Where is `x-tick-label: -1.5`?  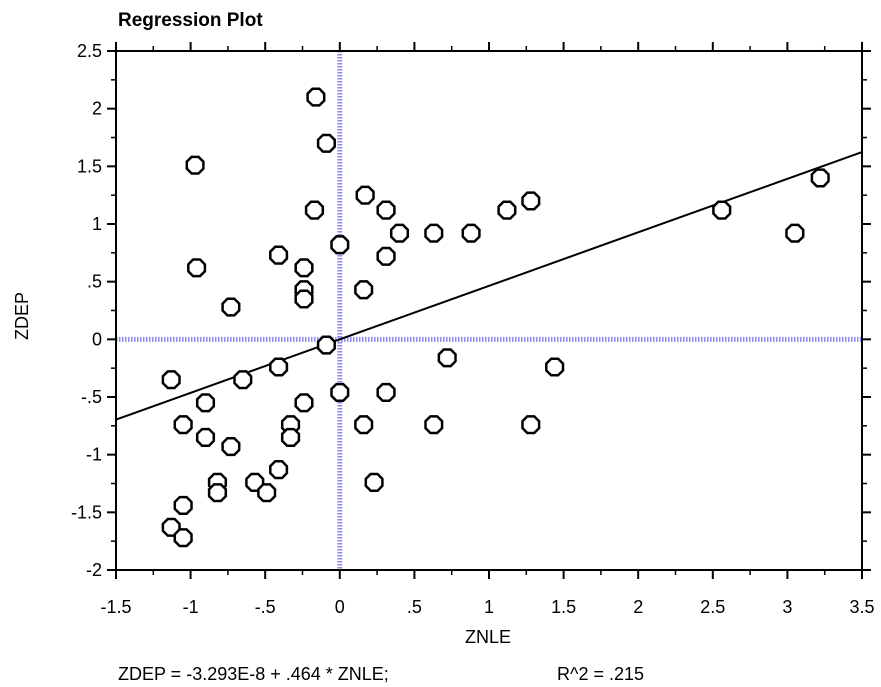
x-tick-label: -1.5 is located at coordinates (115, 607).